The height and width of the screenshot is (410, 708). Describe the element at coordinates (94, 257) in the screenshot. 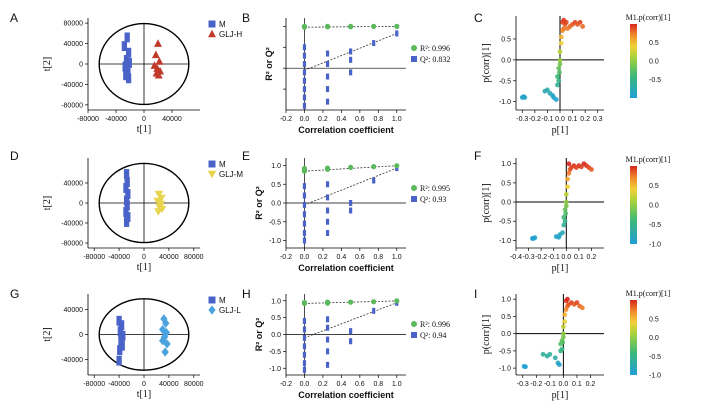

I see `x-tick-label: -80000` at that location.